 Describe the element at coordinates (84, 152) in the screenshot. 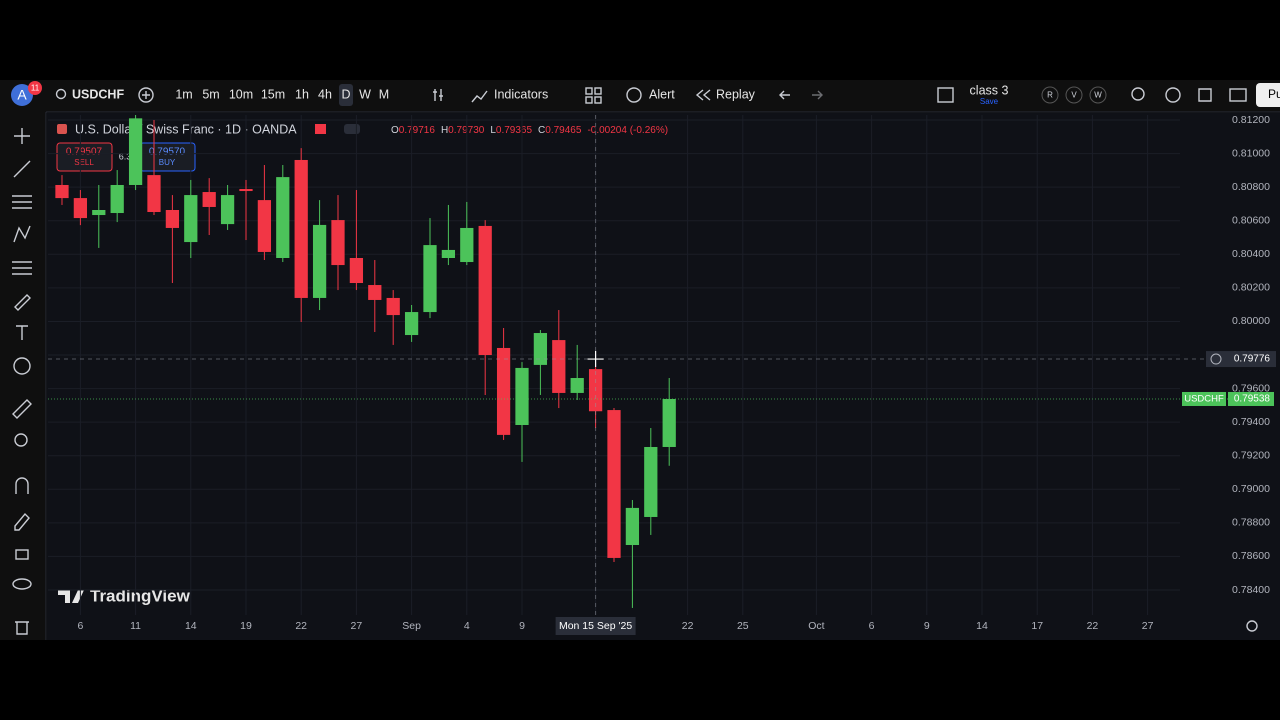

I see `sell-price: 0.79507` at that location.